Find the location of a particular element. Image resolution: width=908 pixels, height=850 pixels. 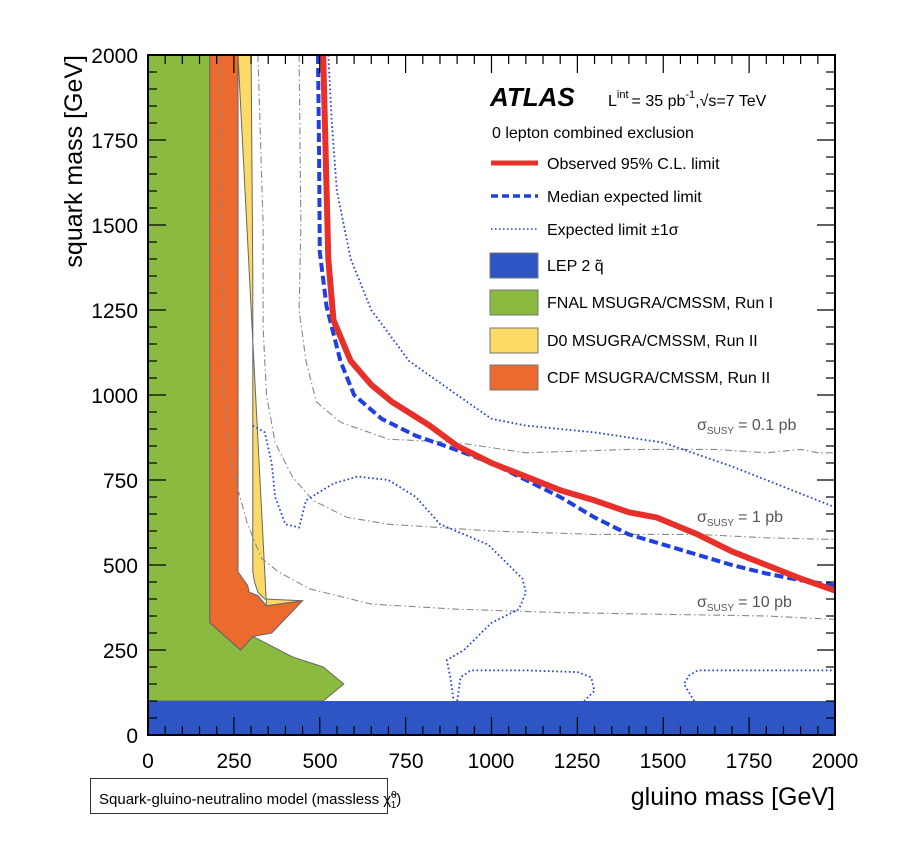

y-tick-label: 1000 is located at coordinates (114, 396).